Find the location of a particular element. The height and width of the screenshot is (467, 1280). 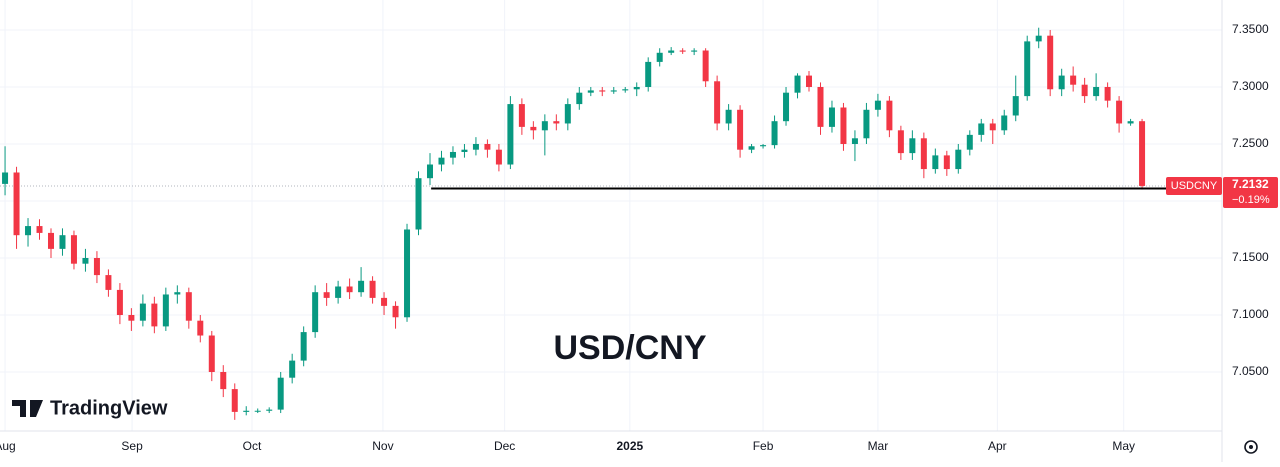

logo-icon is located at coordinates (27, 408).